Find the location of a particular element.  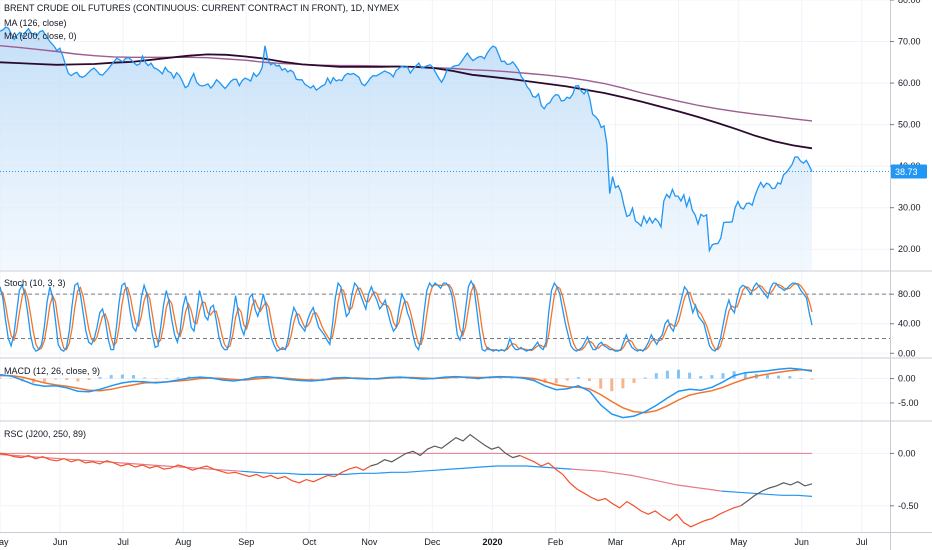

last-price-badge is located at coordinates (909, 171).